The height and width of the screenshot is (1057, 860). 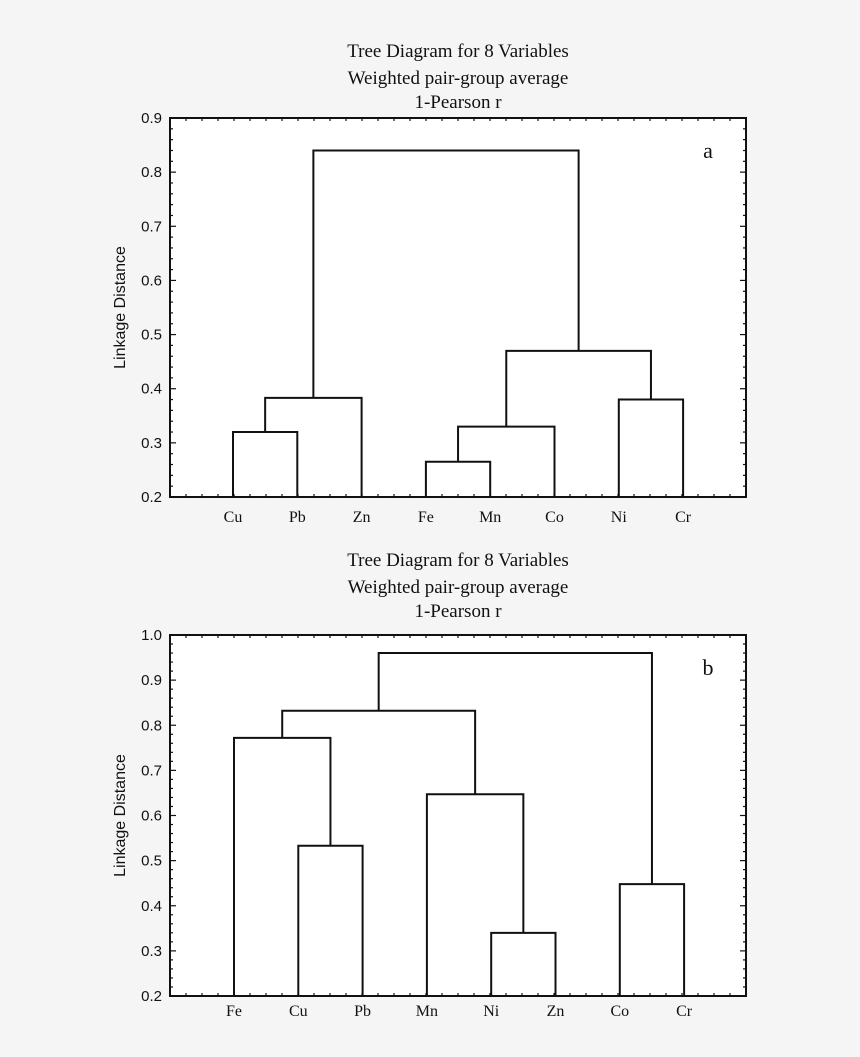 I want to click on panel-label: a, so click(x=708, y=150).